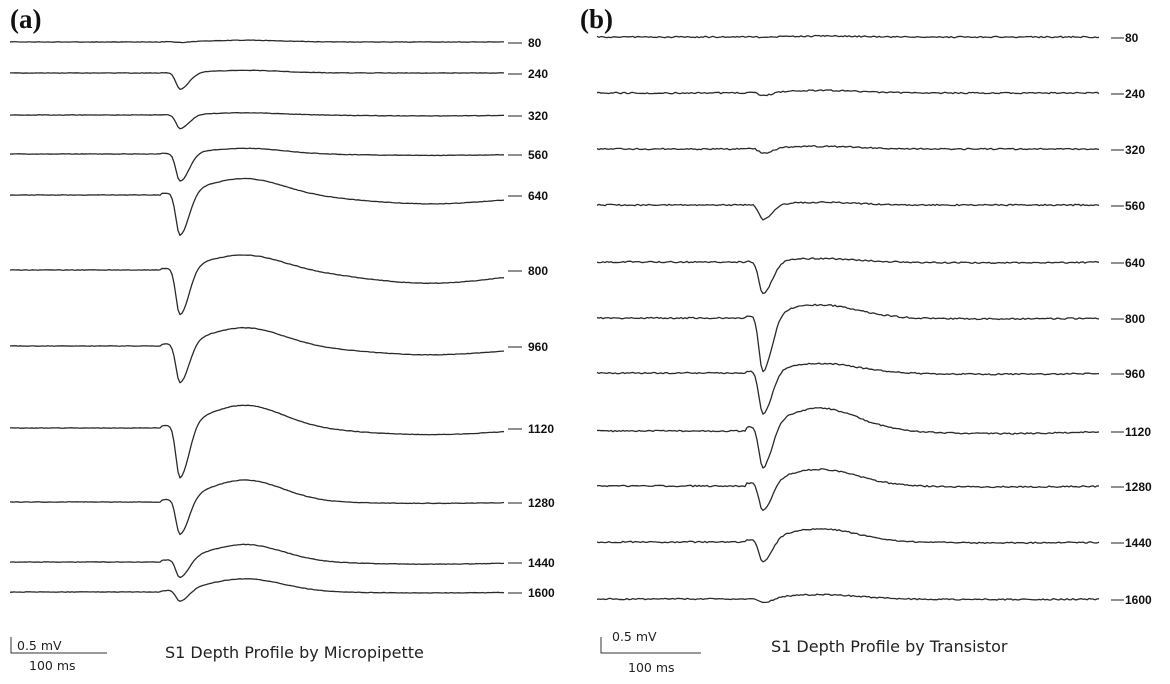 This screenshot has height=684, width=1170. What do you see at coordinates (1135, 374) in the screenshot?
I see `depth-label-b-960: 960` at bounding box center [1135, 374].